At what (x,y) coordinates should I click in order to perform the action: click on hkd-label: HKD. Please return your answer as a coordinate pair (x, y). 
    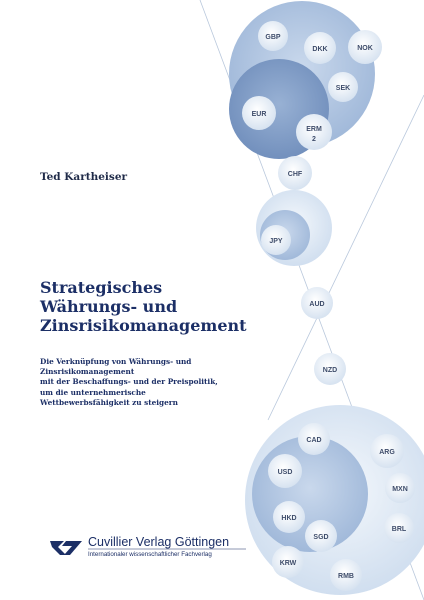
    Looking at the image, I should click on (288, 518).